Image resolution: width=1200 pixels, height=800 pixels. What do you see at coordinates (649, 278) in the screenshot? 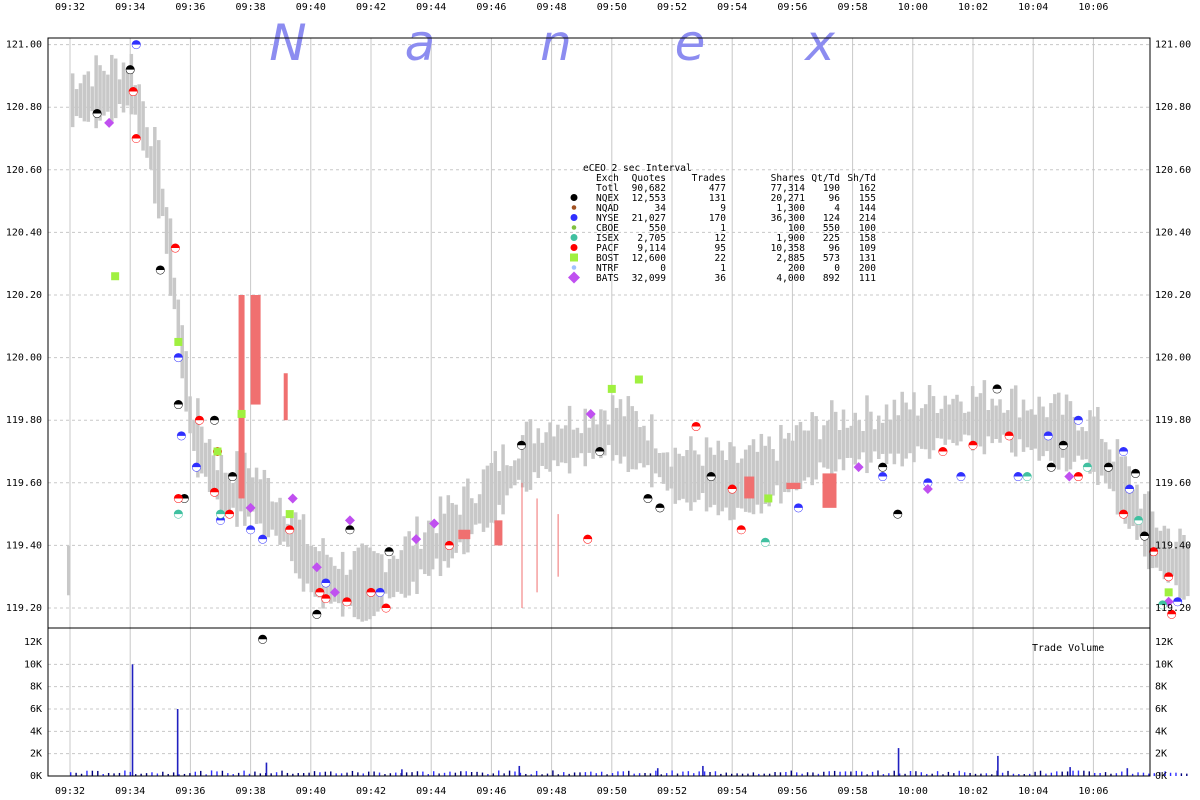
I see `table-cell: 32,099` at bounding box center [649, 278].